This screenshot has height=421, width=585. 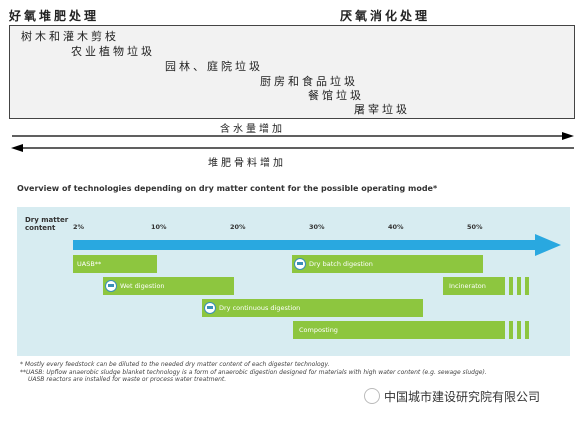 I want to click on waste-item: 厨房和食品垃圾, so click(x=309, y=81).